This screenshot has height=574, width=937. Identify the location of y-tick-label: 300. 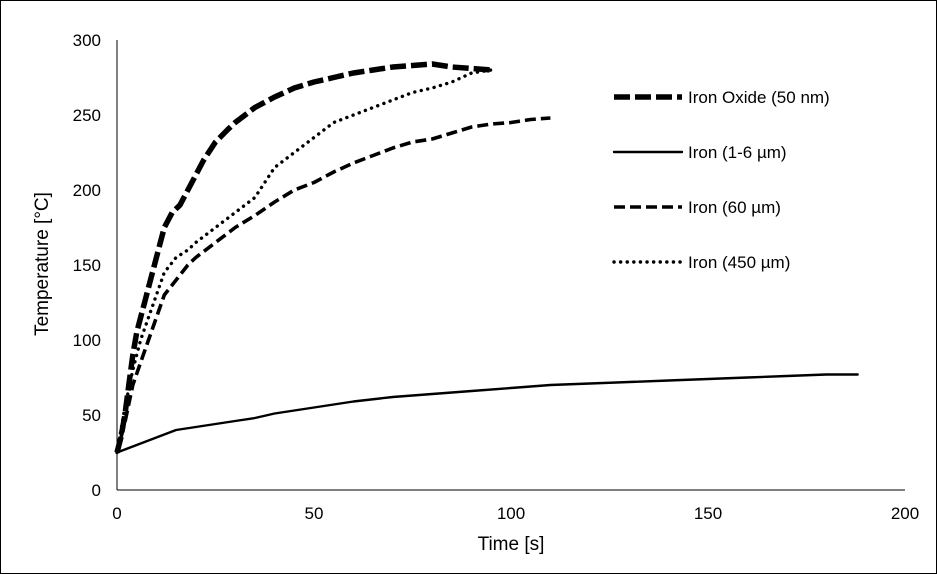
(87, 40).